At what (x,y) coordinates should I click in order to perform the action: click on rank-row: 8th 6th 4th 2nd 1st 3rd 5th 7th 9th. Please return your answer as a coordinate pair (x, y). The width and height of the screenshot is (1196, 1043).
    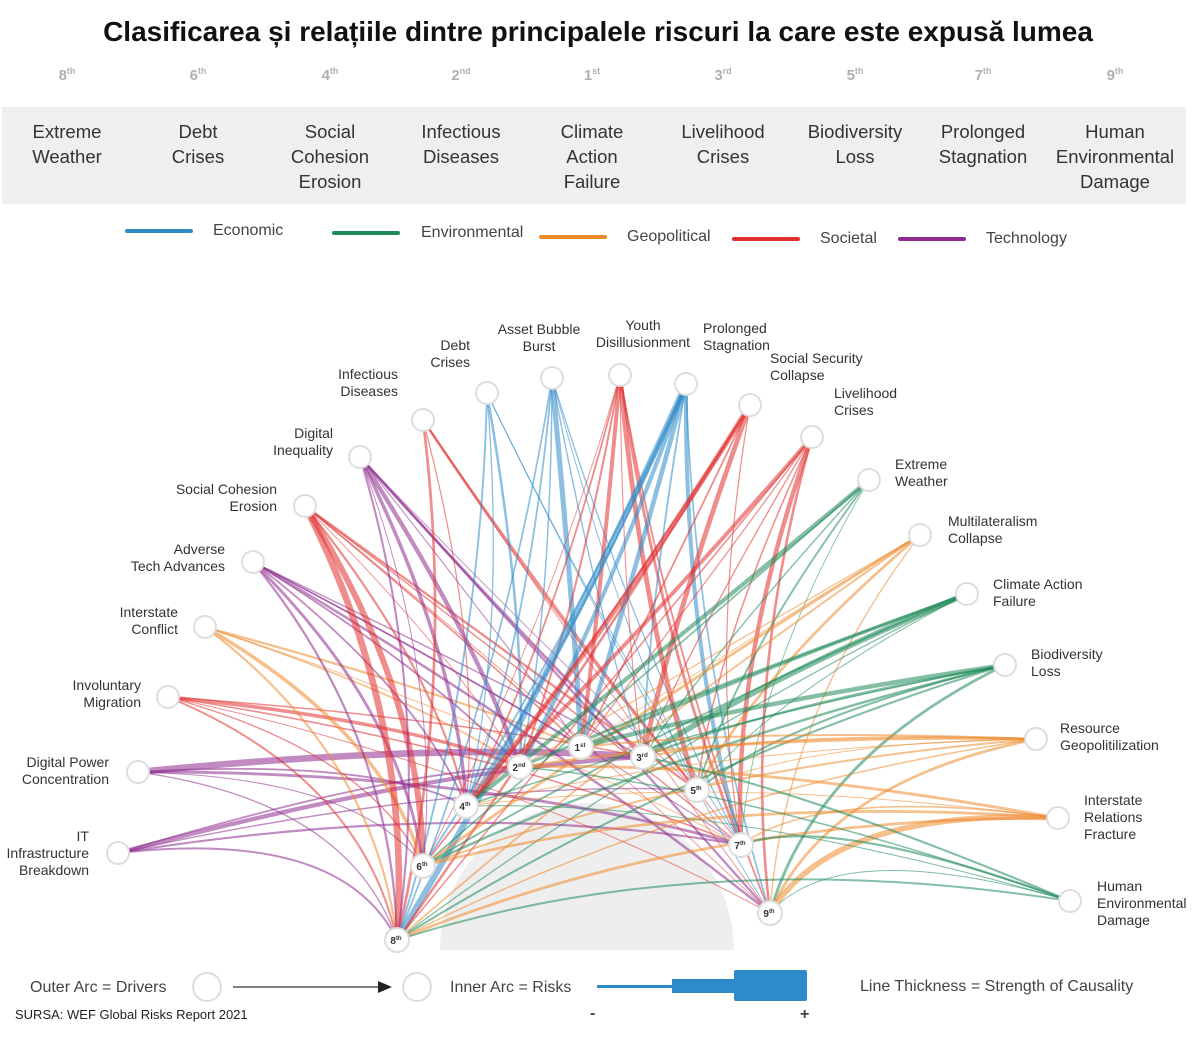
    Looking at the image, I should click on (598, 81).